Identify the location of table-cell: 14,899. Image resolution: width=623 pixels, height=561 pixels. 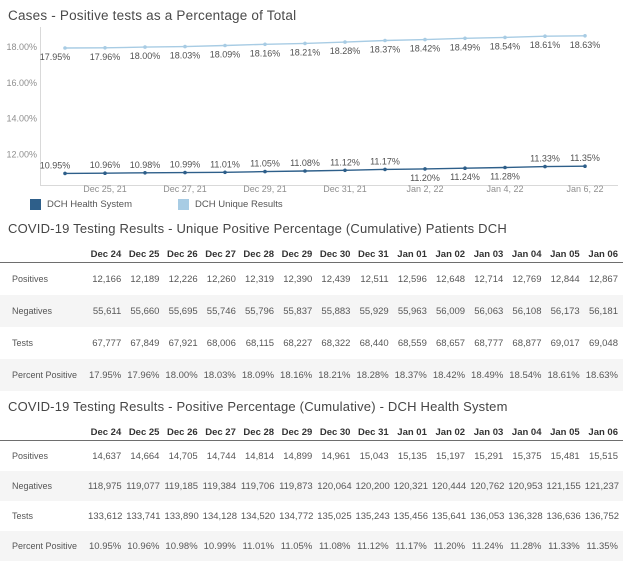
(298, 456).